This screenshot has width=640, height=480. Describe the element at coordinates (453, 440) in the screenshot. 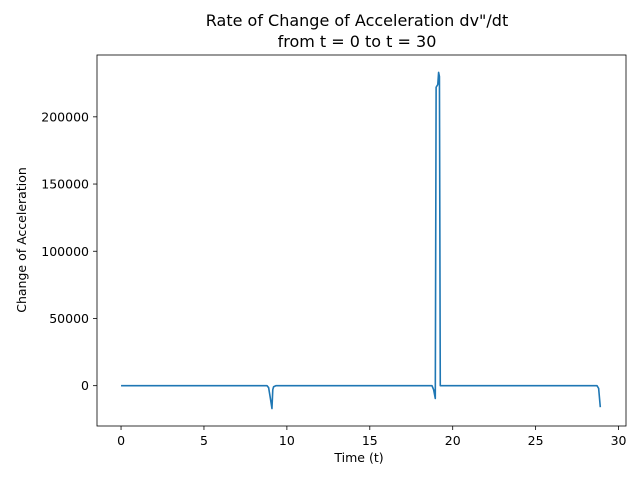

I see `x-tick-label: 20` at that location.